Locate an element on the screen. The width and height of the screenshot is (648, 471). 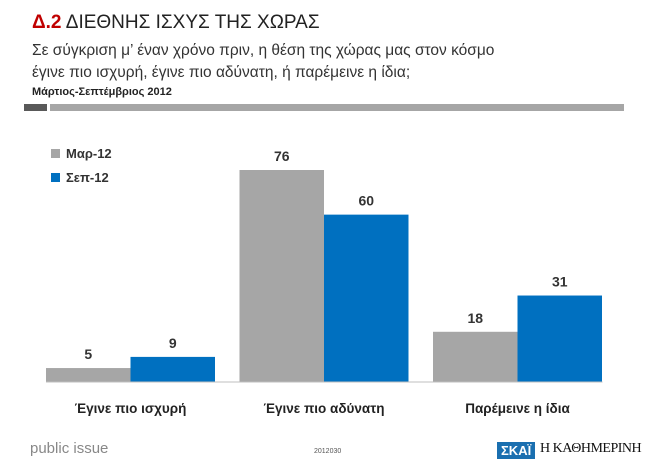
legend-item-mar: Μαρ-12 is located at coordinates (81, 153).